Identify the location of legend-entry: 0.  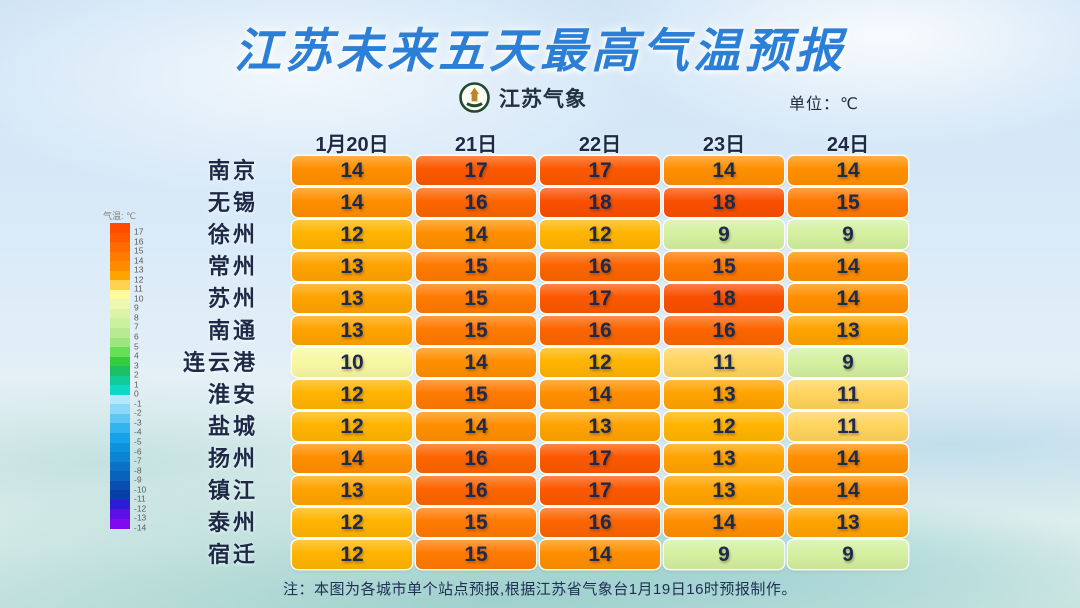
(128, 391).